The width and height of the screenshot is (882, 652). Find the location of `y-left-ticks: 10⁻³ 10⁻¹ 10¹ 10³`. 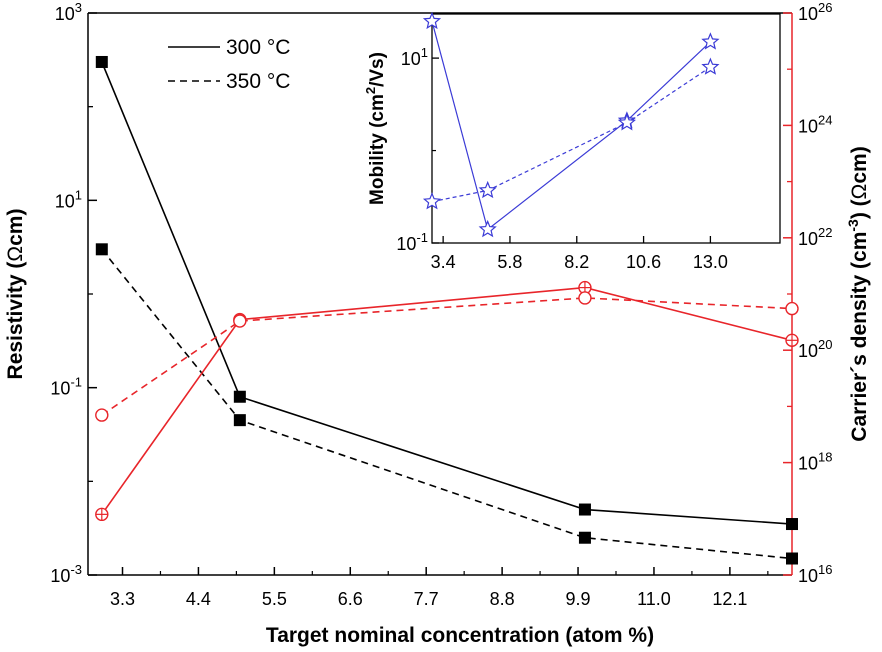

y-left-ticks: 10⁻³ 10⁻¹ 10¹ 10³ is located at coordinates (73, 293).